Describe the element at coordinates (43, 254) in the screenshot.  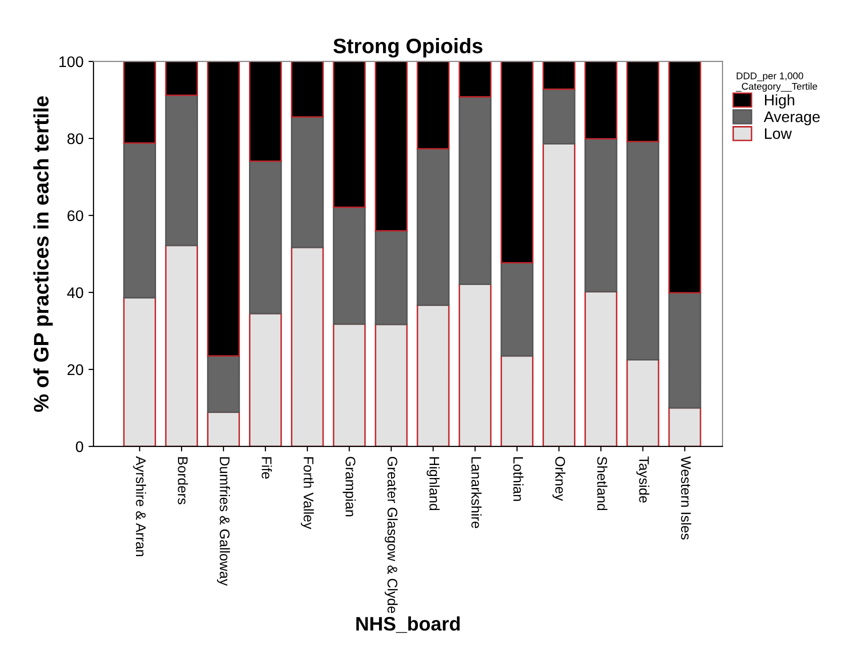
I see `y-axis-title: % of GP practices in each tertile` at that location.